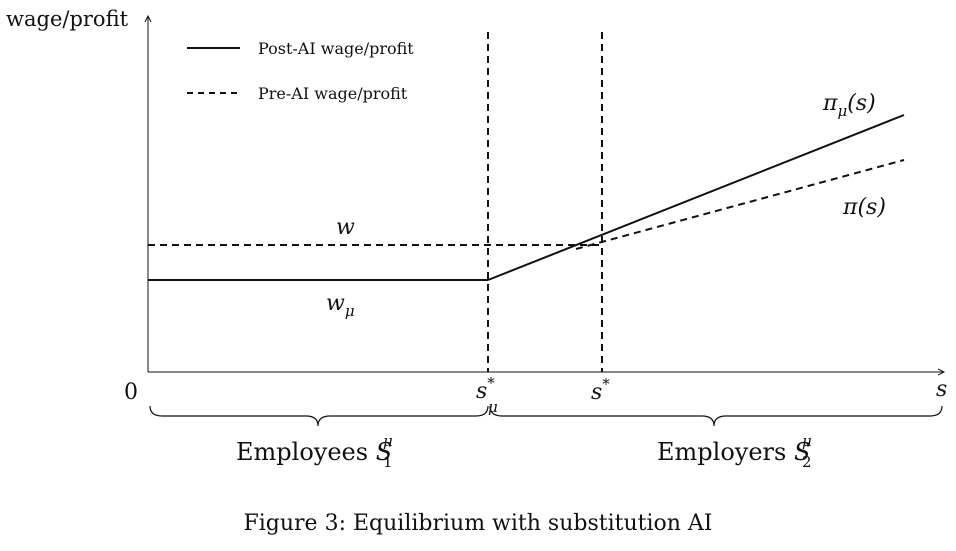 This screenshot has height=551, width=956. Describe the element at coordinates (314, 452) in the screenshot. I see `employees-label: Employees S` at that location.